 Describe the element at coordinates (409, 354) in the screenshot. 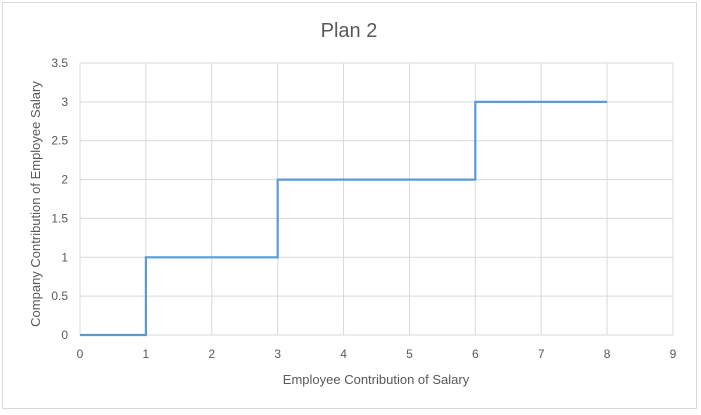

I see `x-tick-label: 5` at that location.